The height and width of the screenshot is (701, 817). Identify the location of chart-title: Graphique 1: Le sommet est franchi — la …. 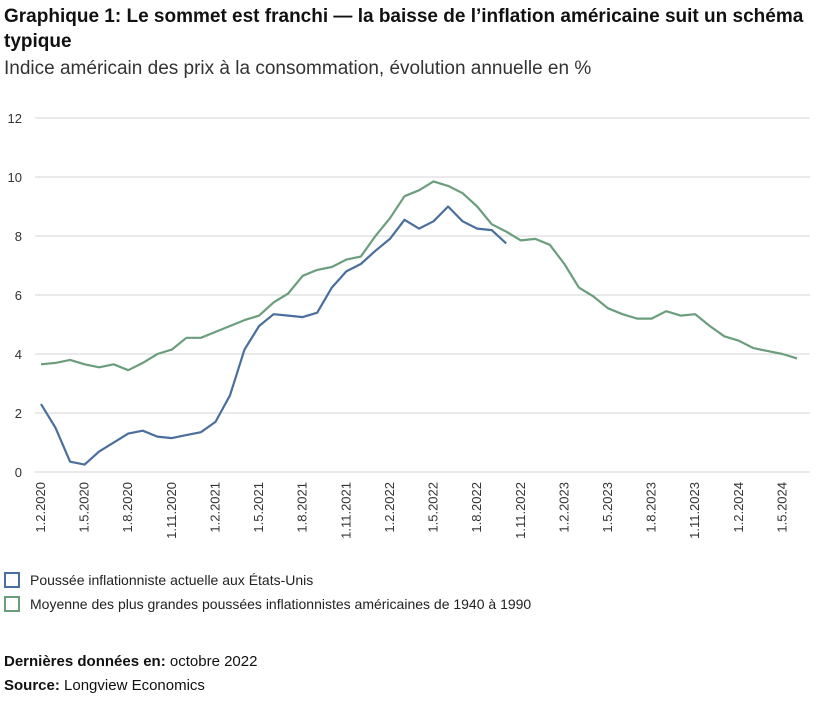
(404, 29).